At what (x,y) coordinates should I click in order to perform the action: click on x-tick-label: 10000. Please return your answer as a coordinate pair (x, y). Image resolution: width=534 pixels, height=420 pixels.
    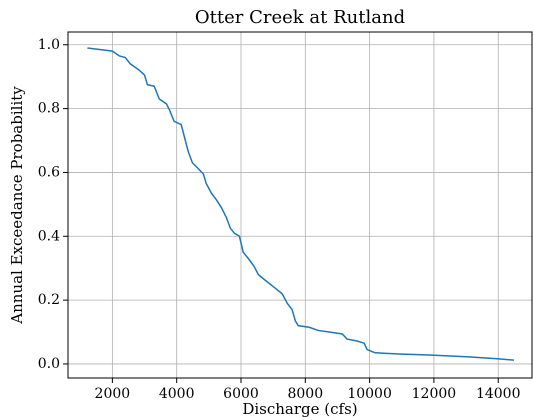
    Looking at the image, I should click on (369, 394).